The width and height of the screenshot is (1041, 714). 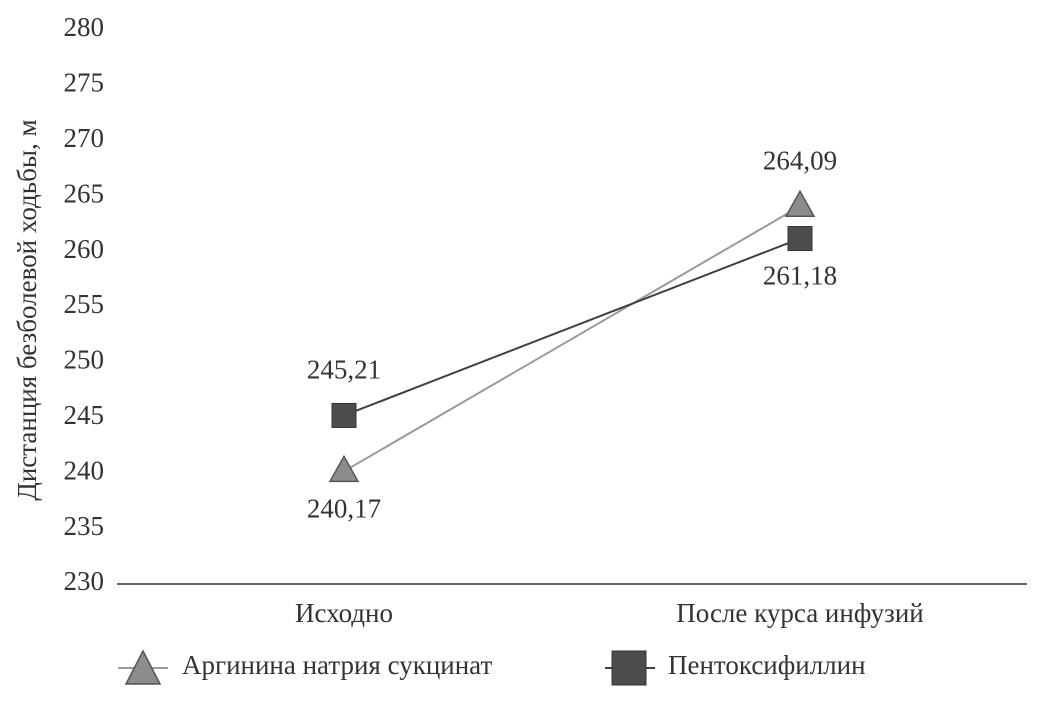 What do you see at coordinates (84, 526) in the screenshot?
I see `y-tick-label: 235` at bounding box center [84, 526].